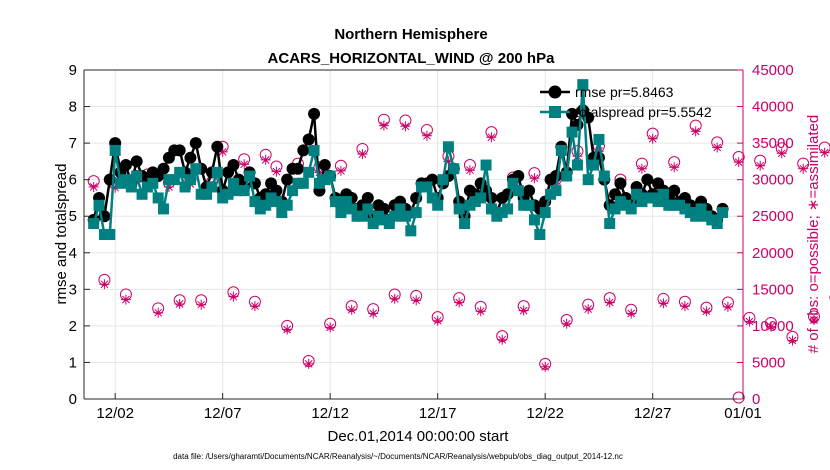  Describe the element at coordinates (768, 362) in the screenshot. I see `y2-tick-label: 5000` at that location.